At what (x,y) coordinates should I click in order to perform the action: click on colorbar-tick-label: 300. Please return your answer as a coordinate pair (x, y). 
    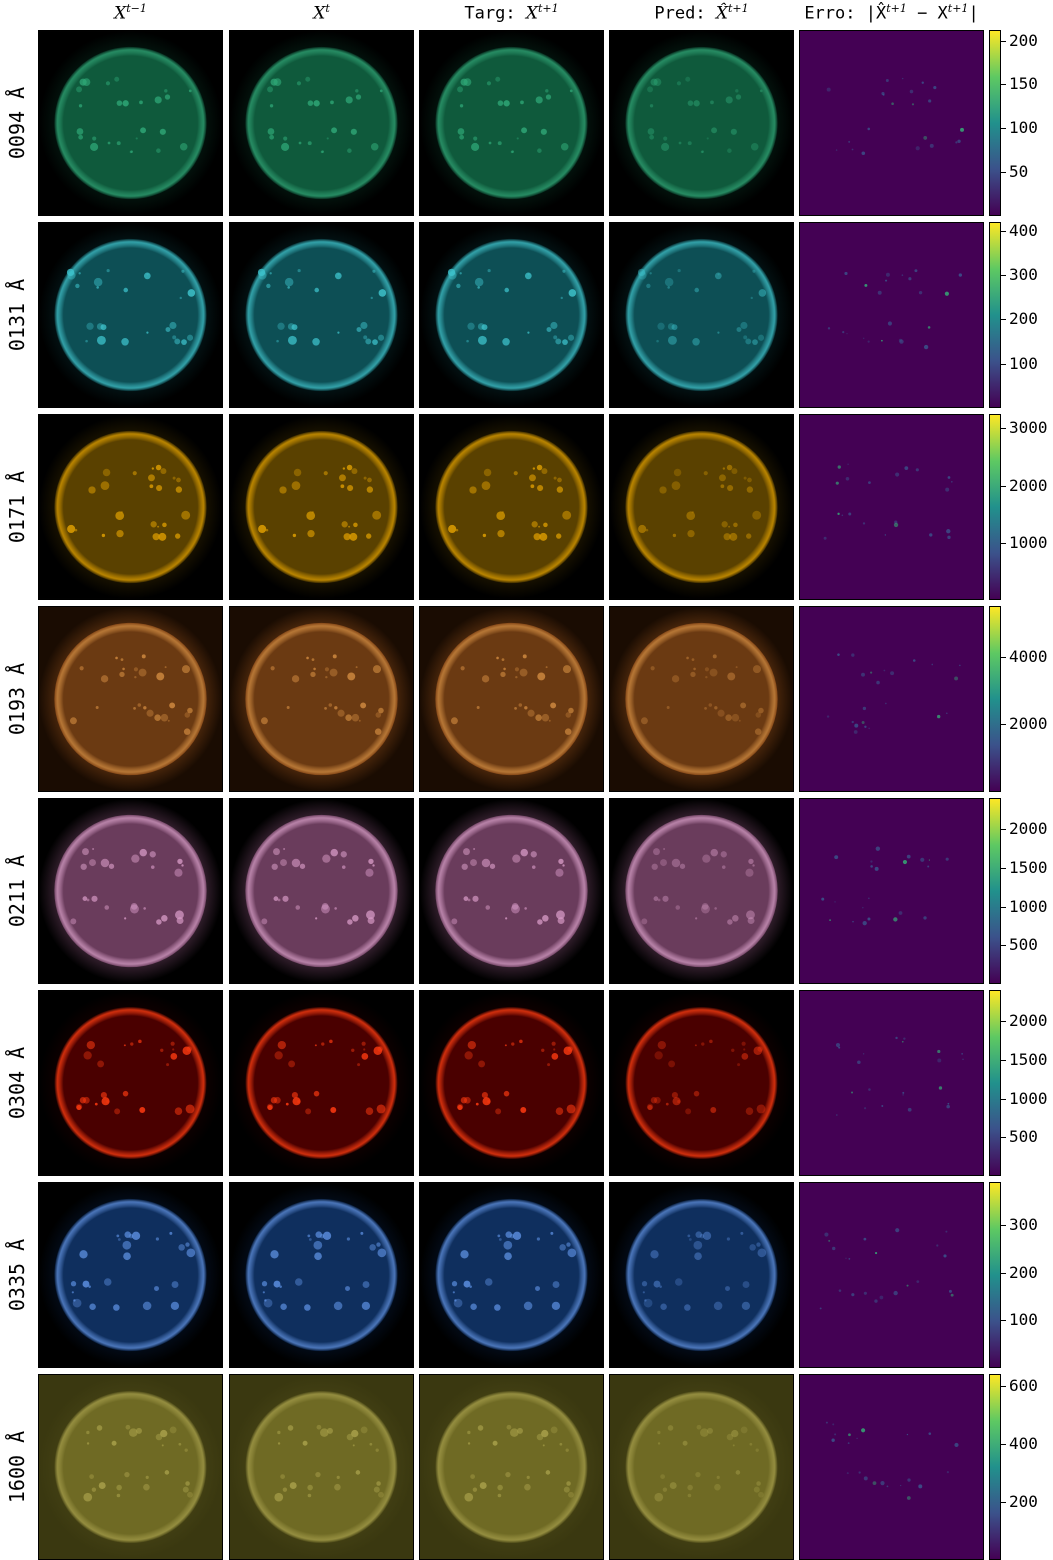
    Looking at the image, I should click on (1023, 1224).